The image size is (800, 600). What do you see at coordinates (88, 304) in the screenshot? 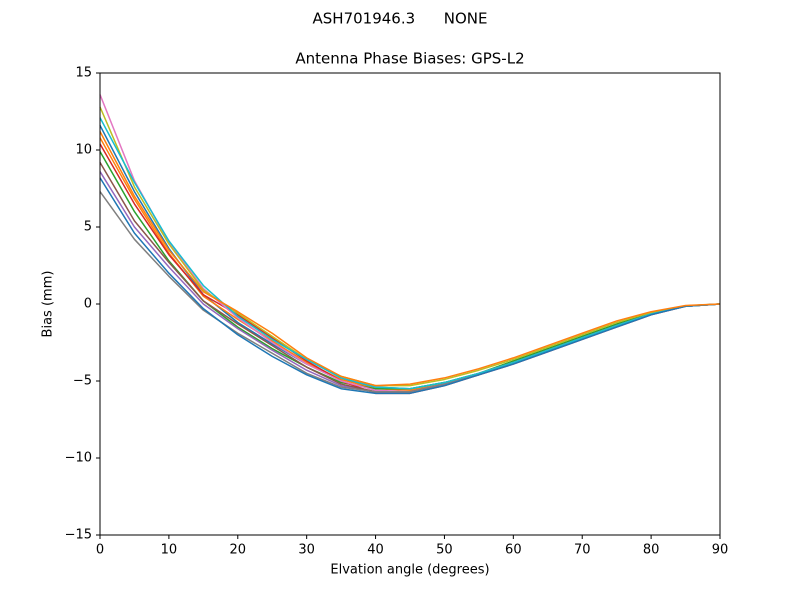
I see `y-tick-label: 0` at bounding box center [88, 304].